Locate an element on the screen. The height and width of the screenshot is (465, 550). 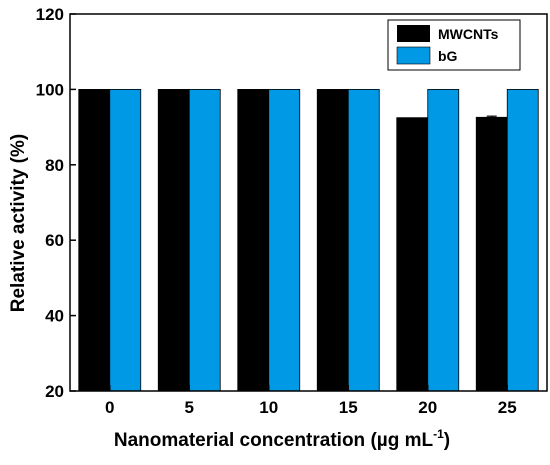
x-tick-label: 5 is located at coordinates (189, 407).